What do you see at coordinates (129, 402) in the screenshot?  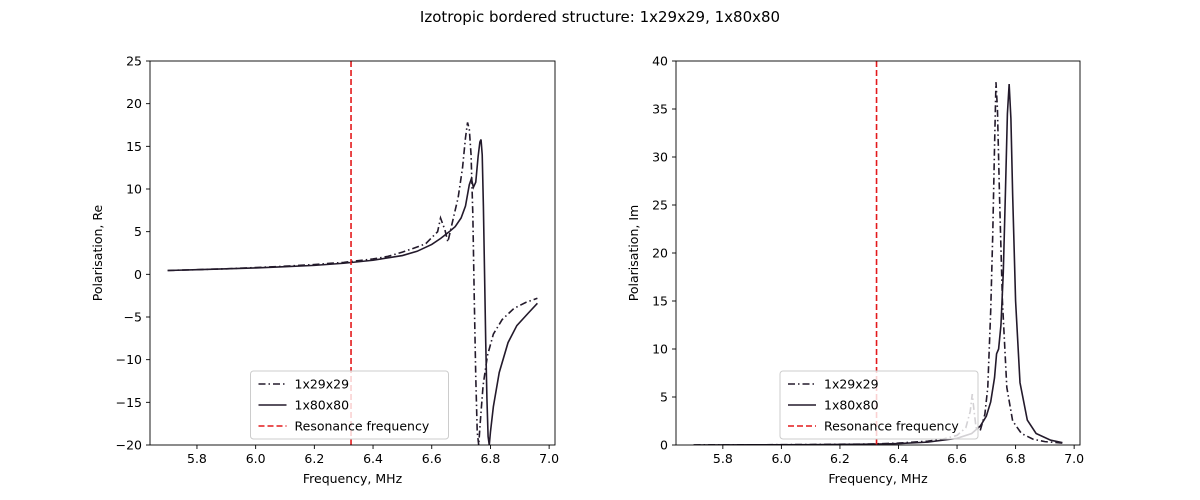 I see `y-tick-label: −15` at bounding box center [129, 402].